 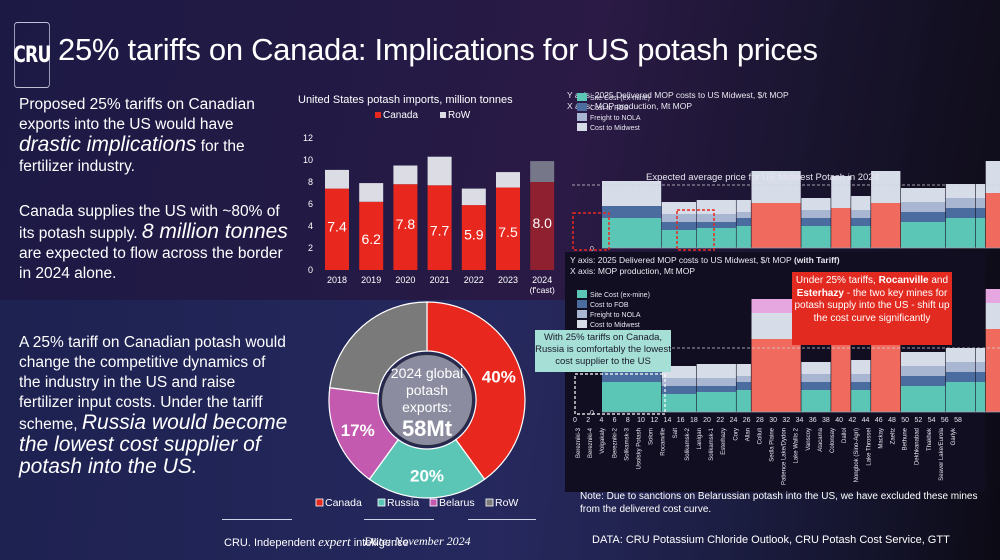 What do you see at coordinates (813, 420) in the screenshot?
I see `x-tick-label: 36` at bounding box center [813, 420].